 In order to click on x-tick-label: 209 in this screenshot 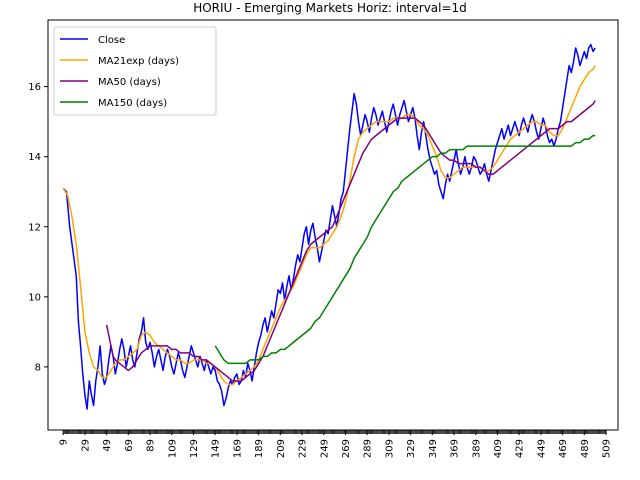, I will do `click(281, 448)`.